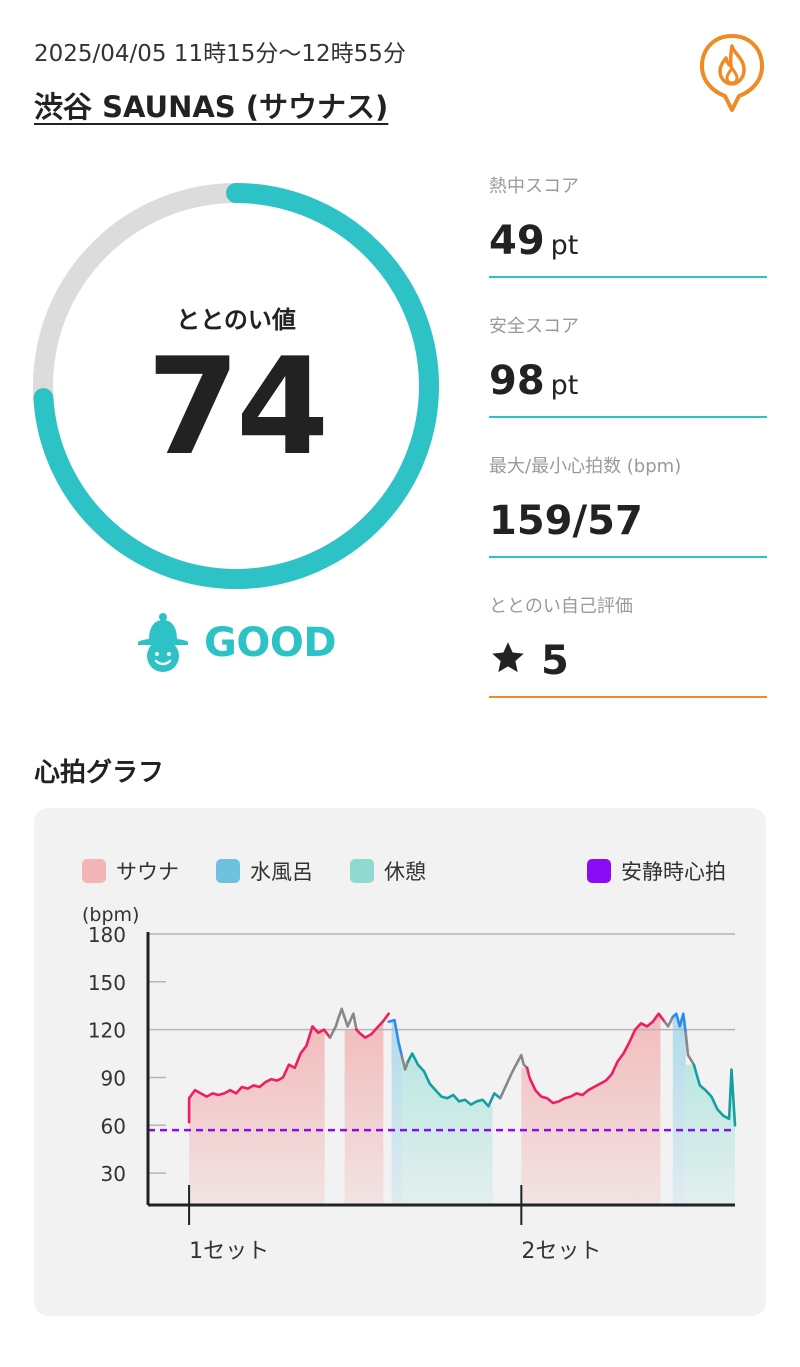 This screenshot has width=800, height=1367. What do you see at coordinates (405, 872) in the screenshot?
I see `legend-rest-label: 休憩` at bounding box center [405, 872].